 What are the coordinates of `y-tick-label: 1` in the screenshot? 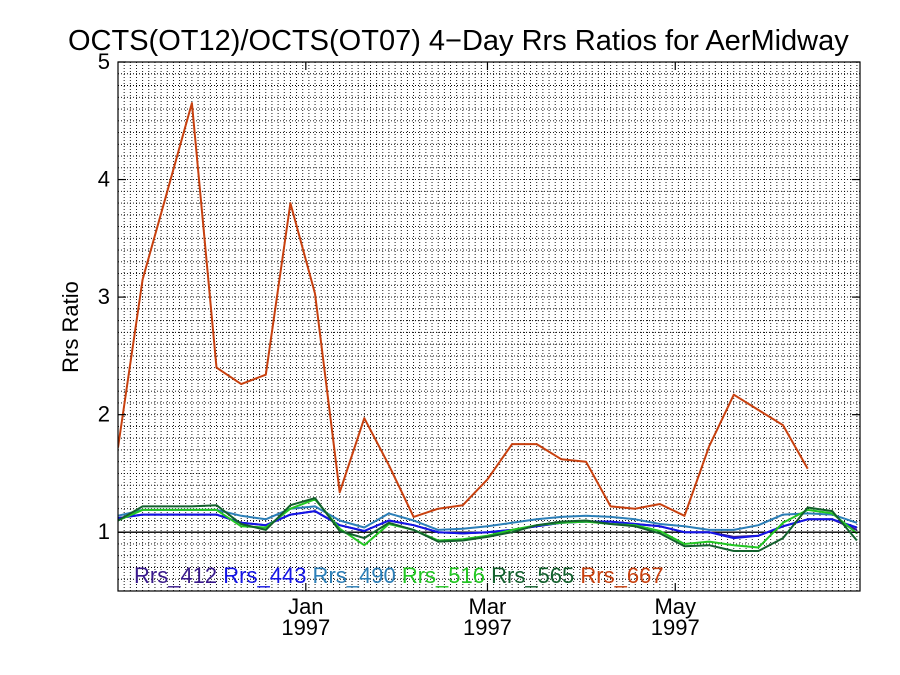 It's located at (104, 531).